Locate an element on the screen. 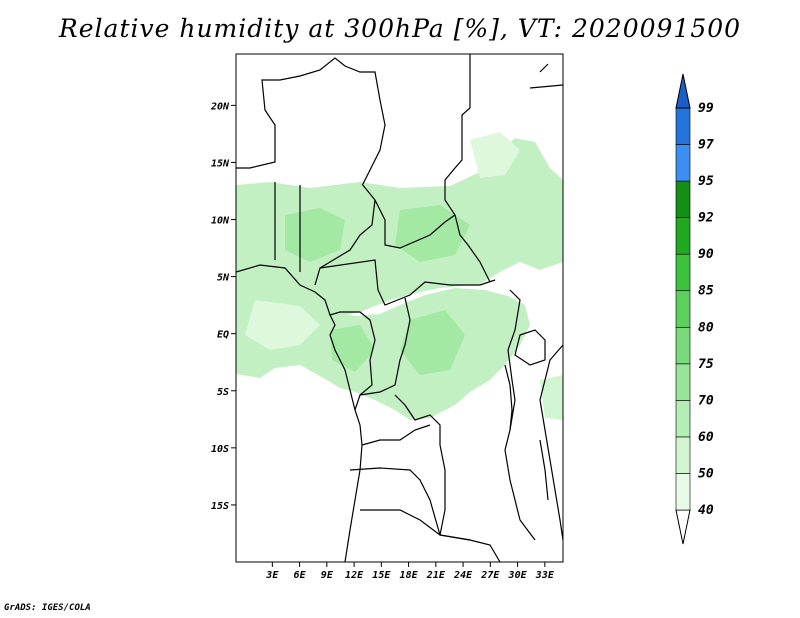  colorbar-label: 92 is located at coordinates (706, 218).